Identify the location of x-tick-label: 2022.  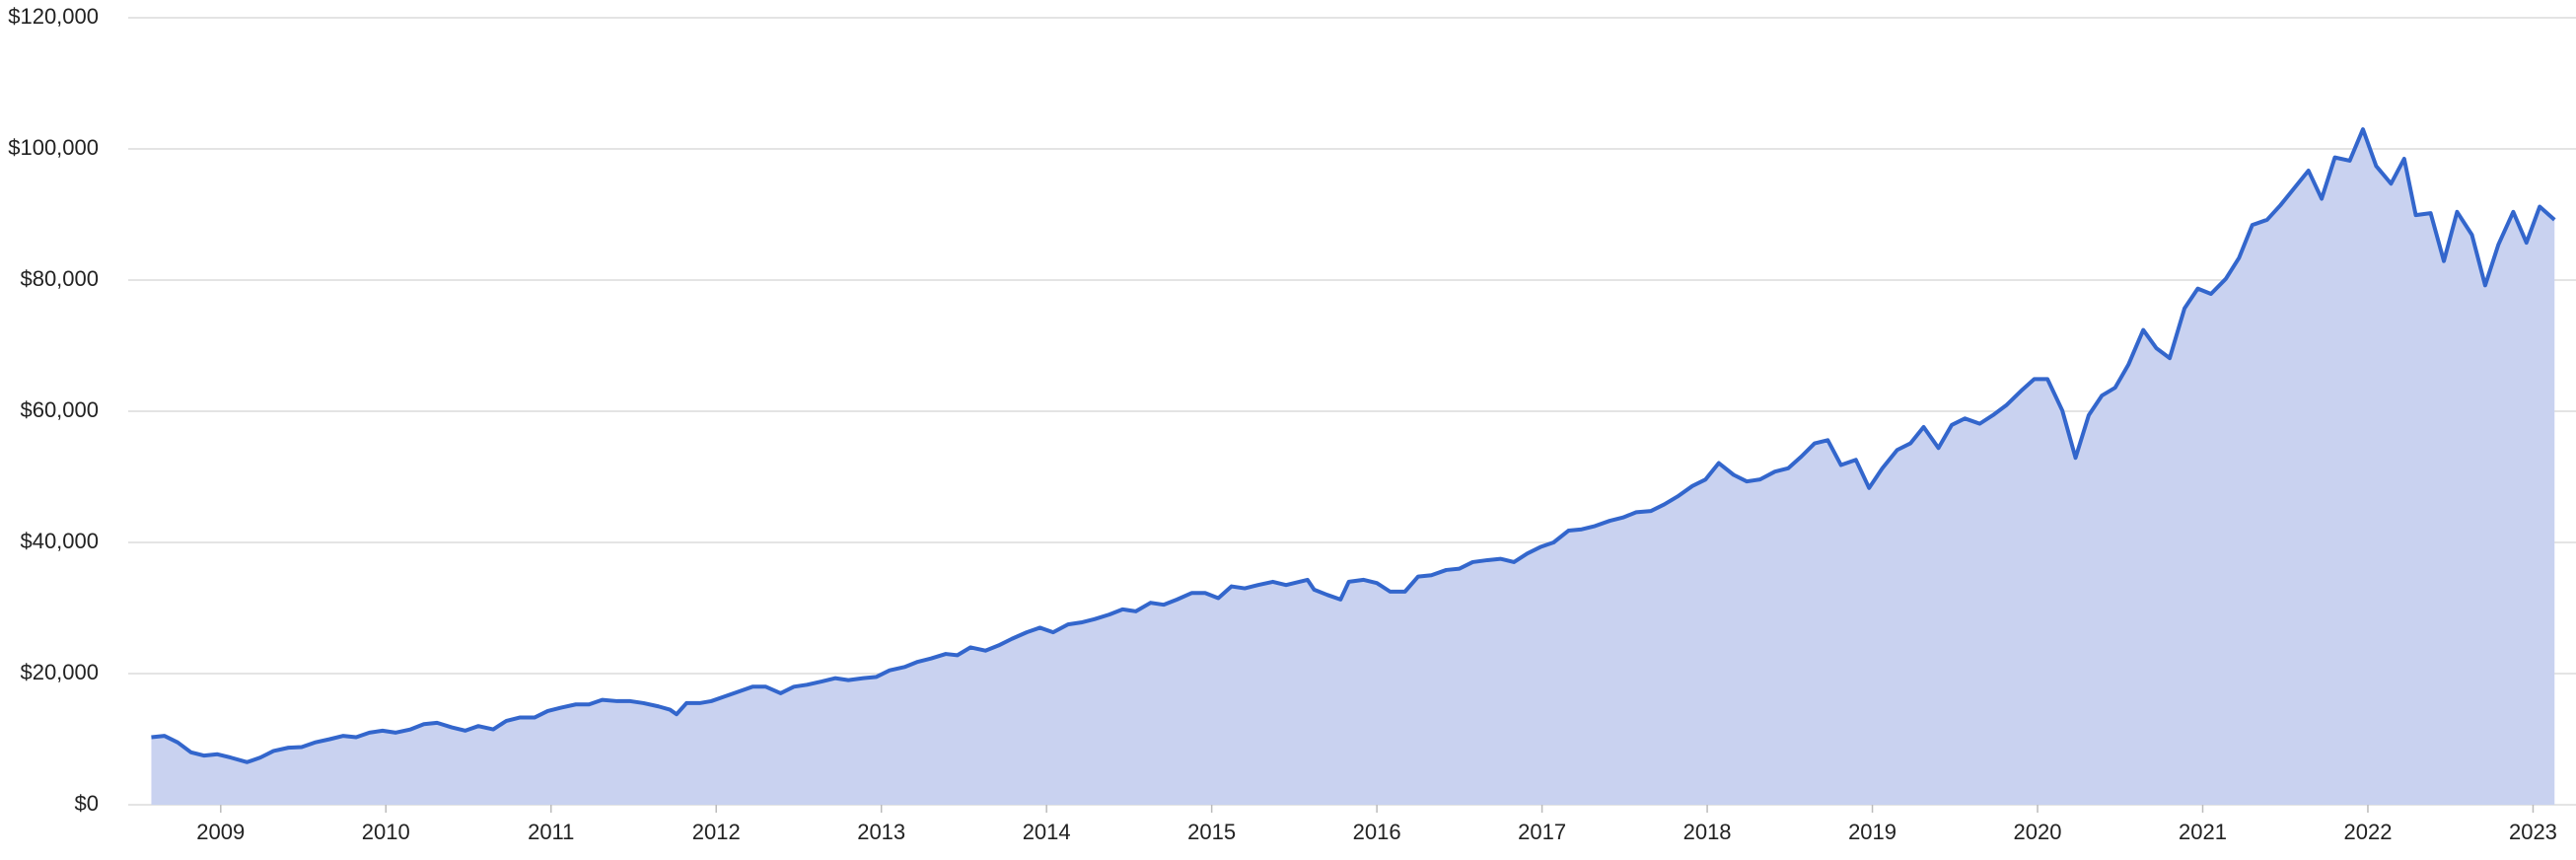
(2369, 832).